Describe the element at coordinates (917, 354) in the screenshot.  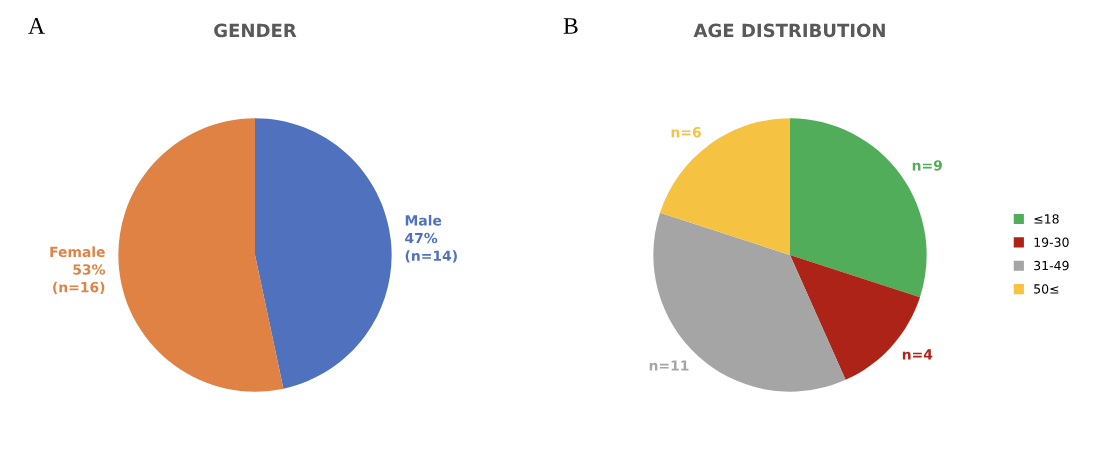
I see `data-label: n=4` at that location.